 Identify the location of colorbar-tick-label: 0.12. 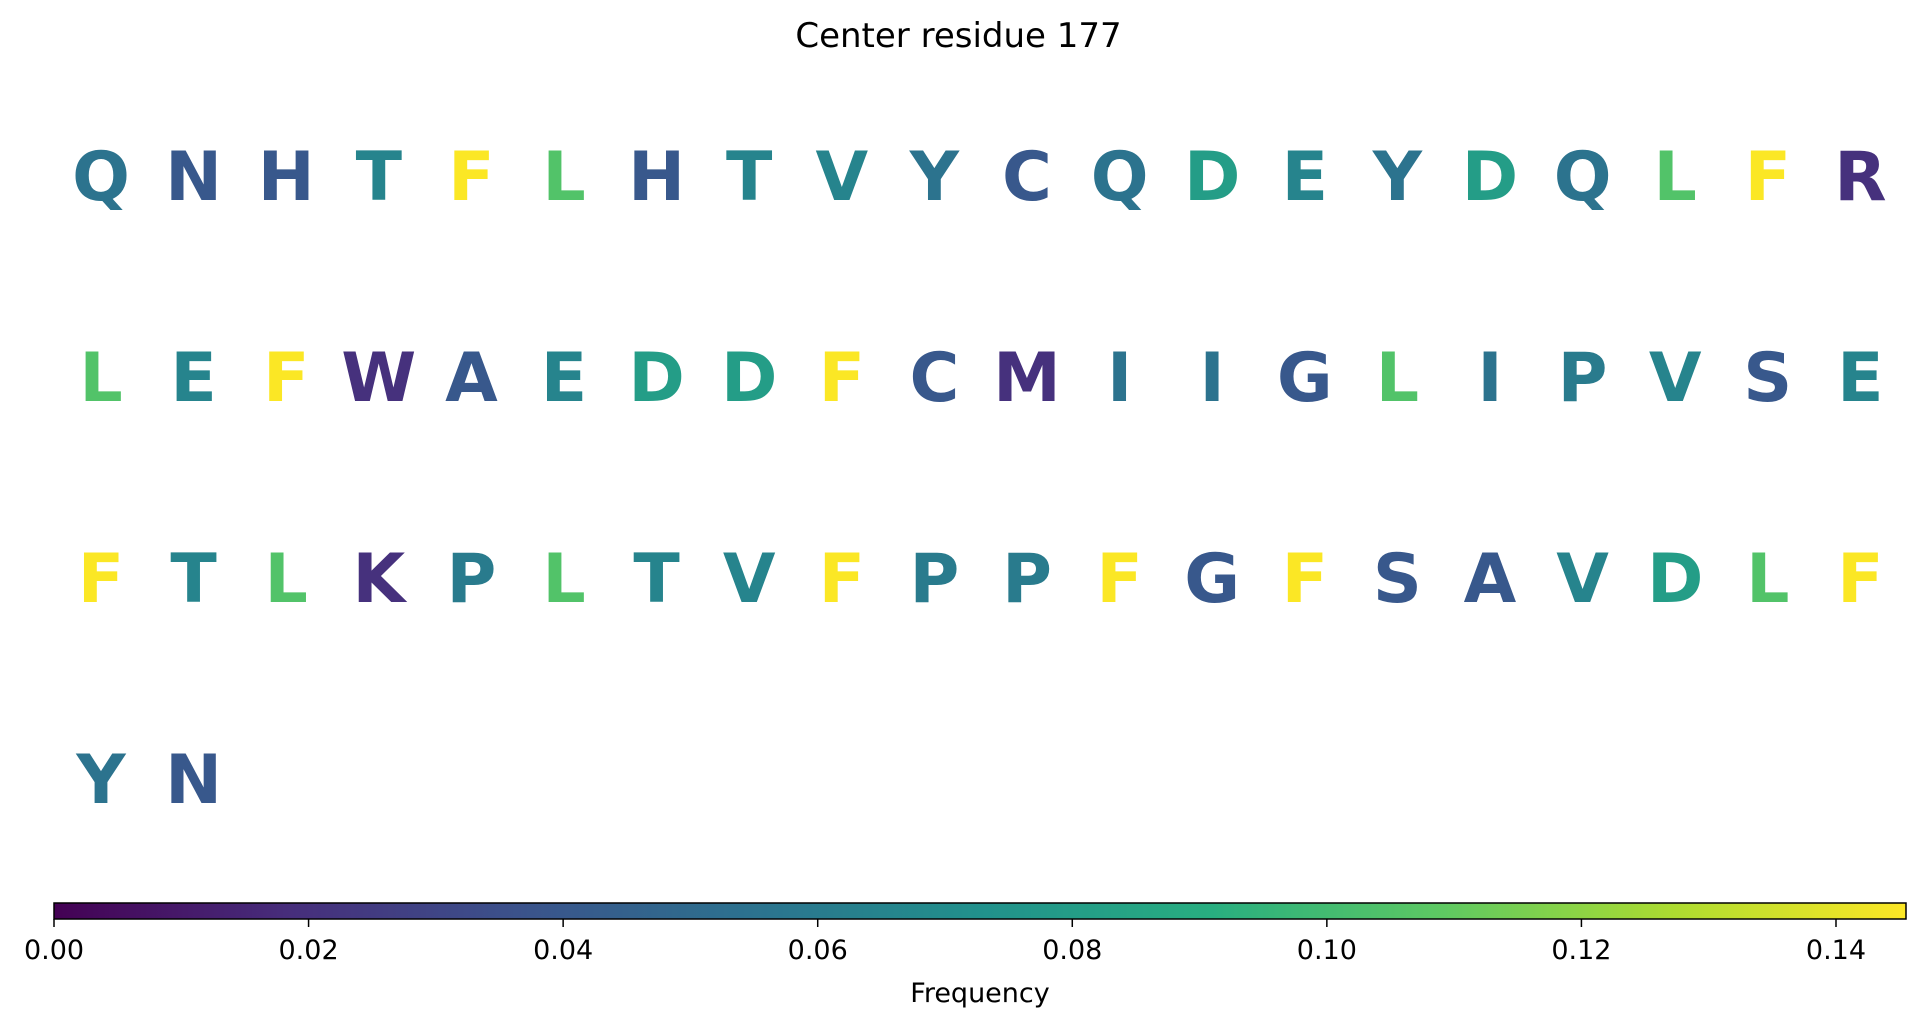
(1581, 950).